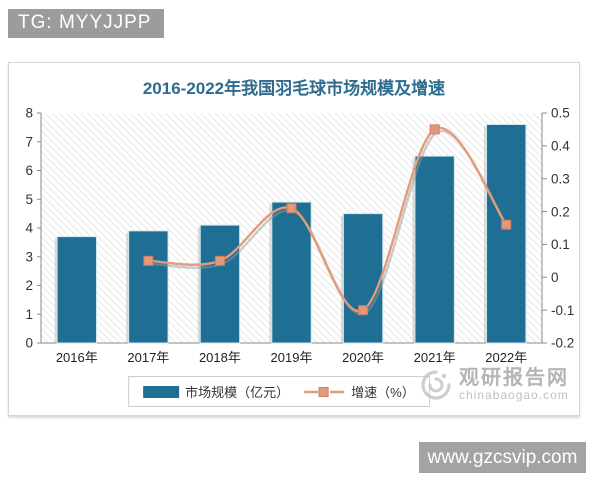 This screenshot has width=600, height=480. I want to click on left-tick-label: 2, so click(29, 285).